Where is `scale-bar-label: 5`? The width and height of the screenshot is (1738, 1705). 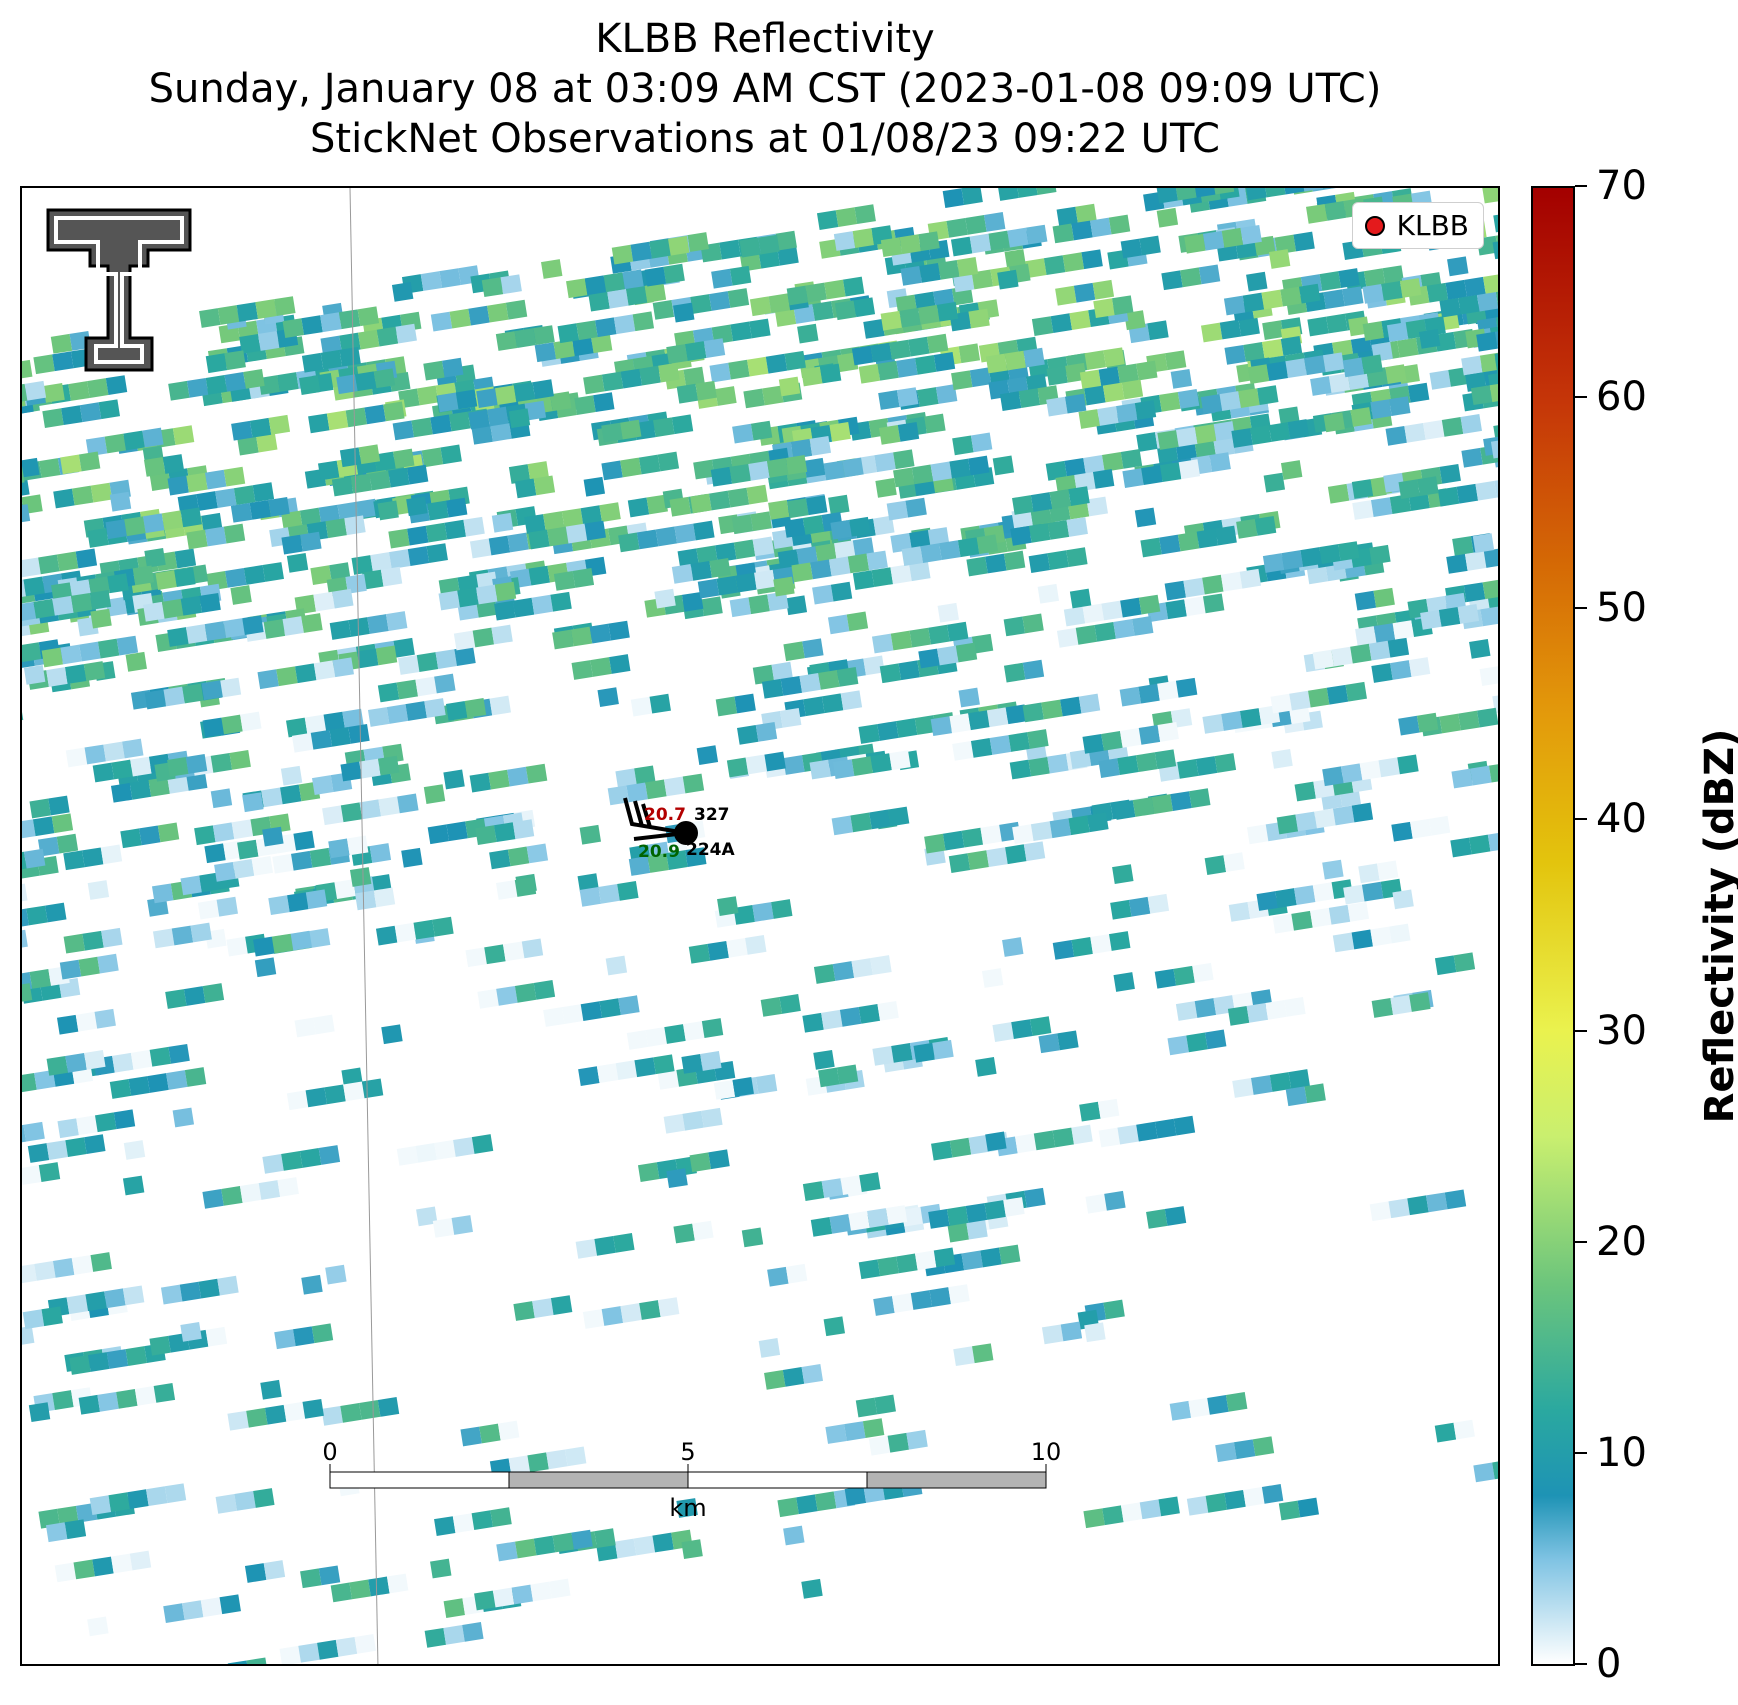
scale-bar-label: 5 is located at coordinates (687, 1452).